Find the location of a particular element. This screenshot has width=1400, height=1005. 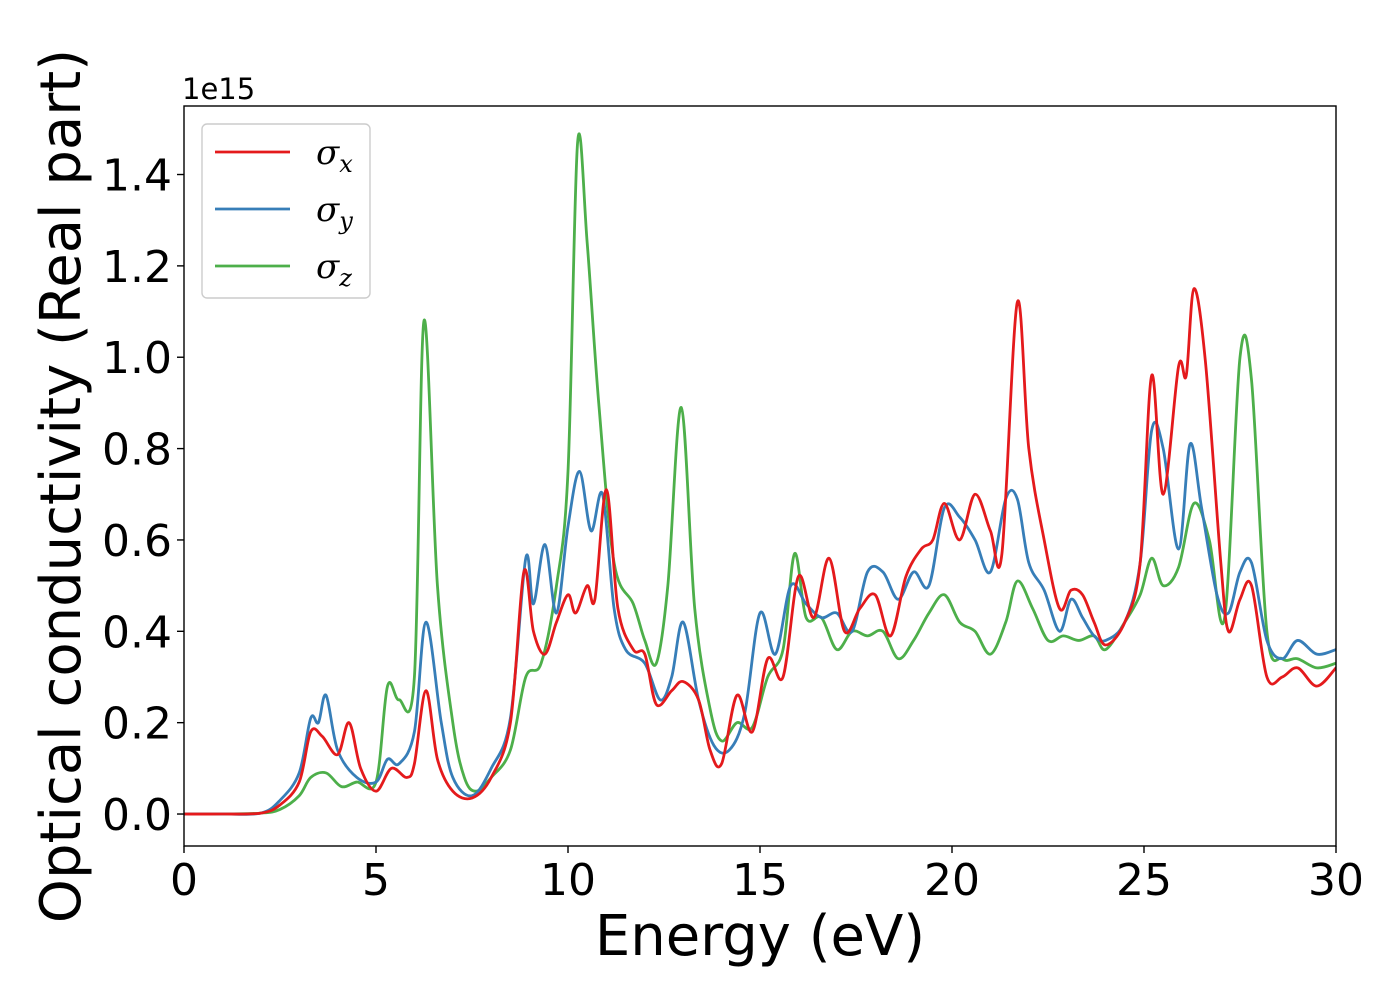

x-tick-label: 25 is located at coordinates (1144, 880).